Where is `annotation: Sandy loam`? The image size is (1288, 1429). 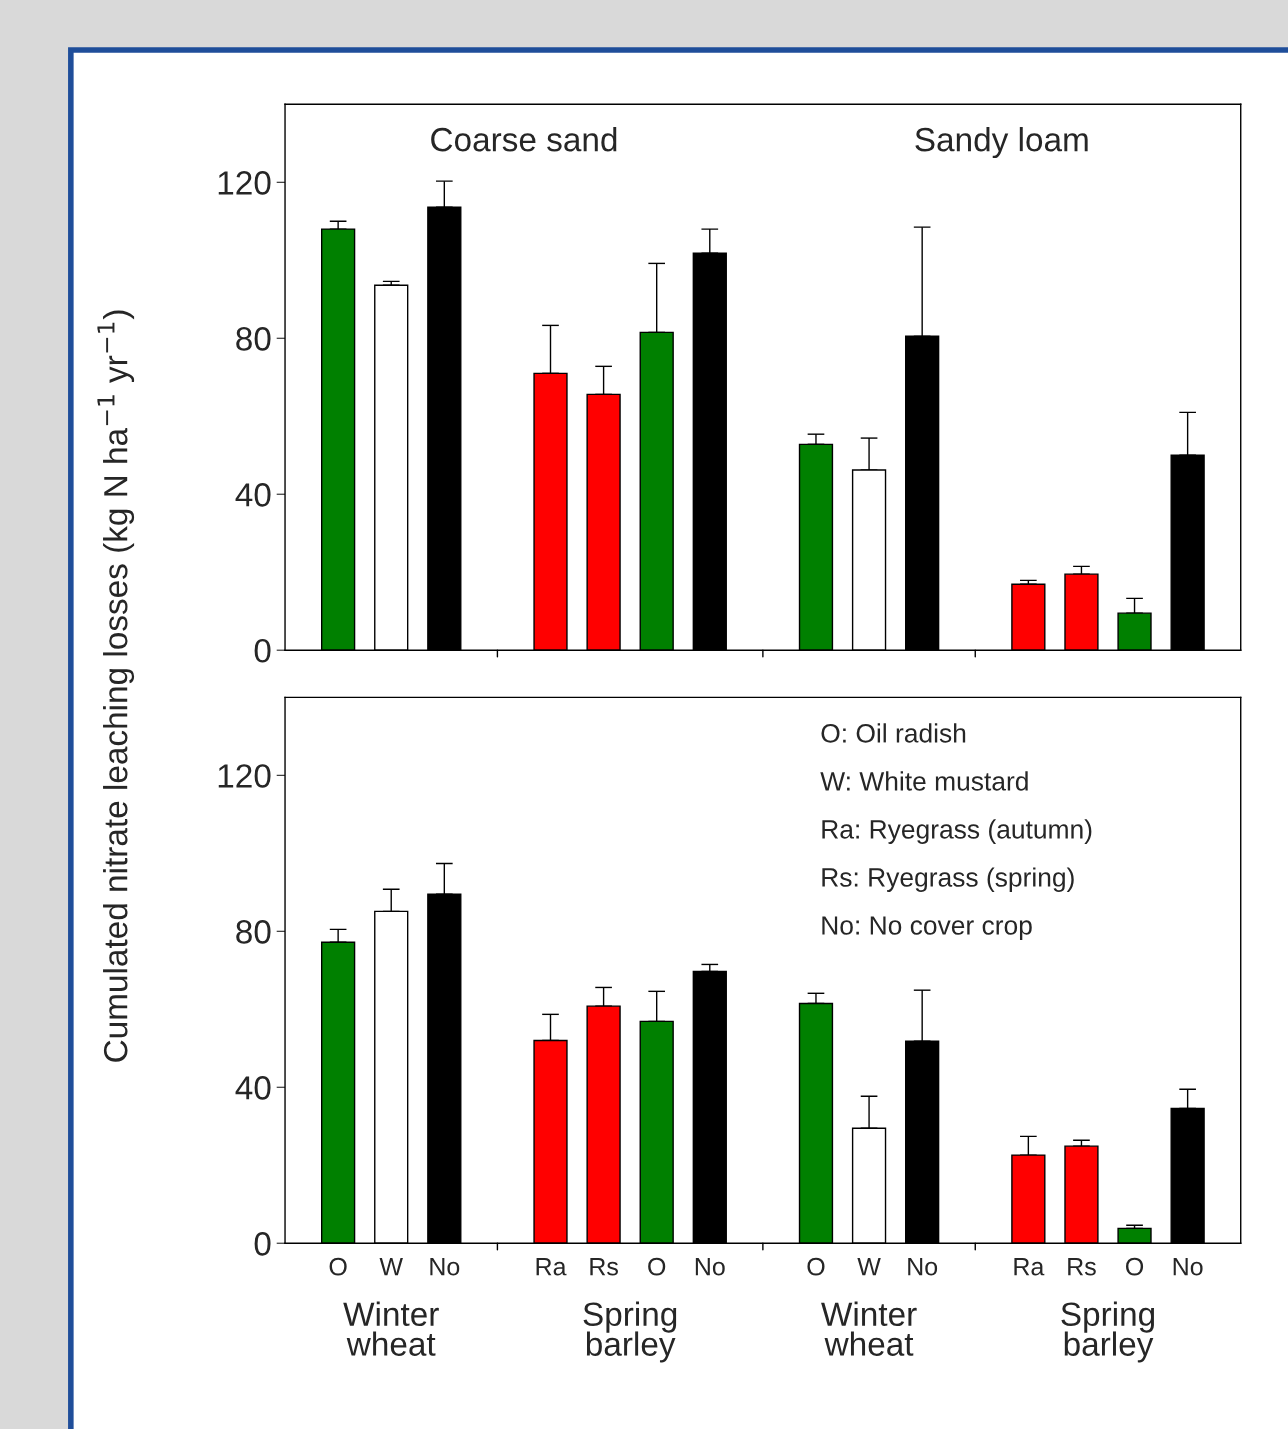
annotation: Sandy loam is located at coordinates (1001, 142).